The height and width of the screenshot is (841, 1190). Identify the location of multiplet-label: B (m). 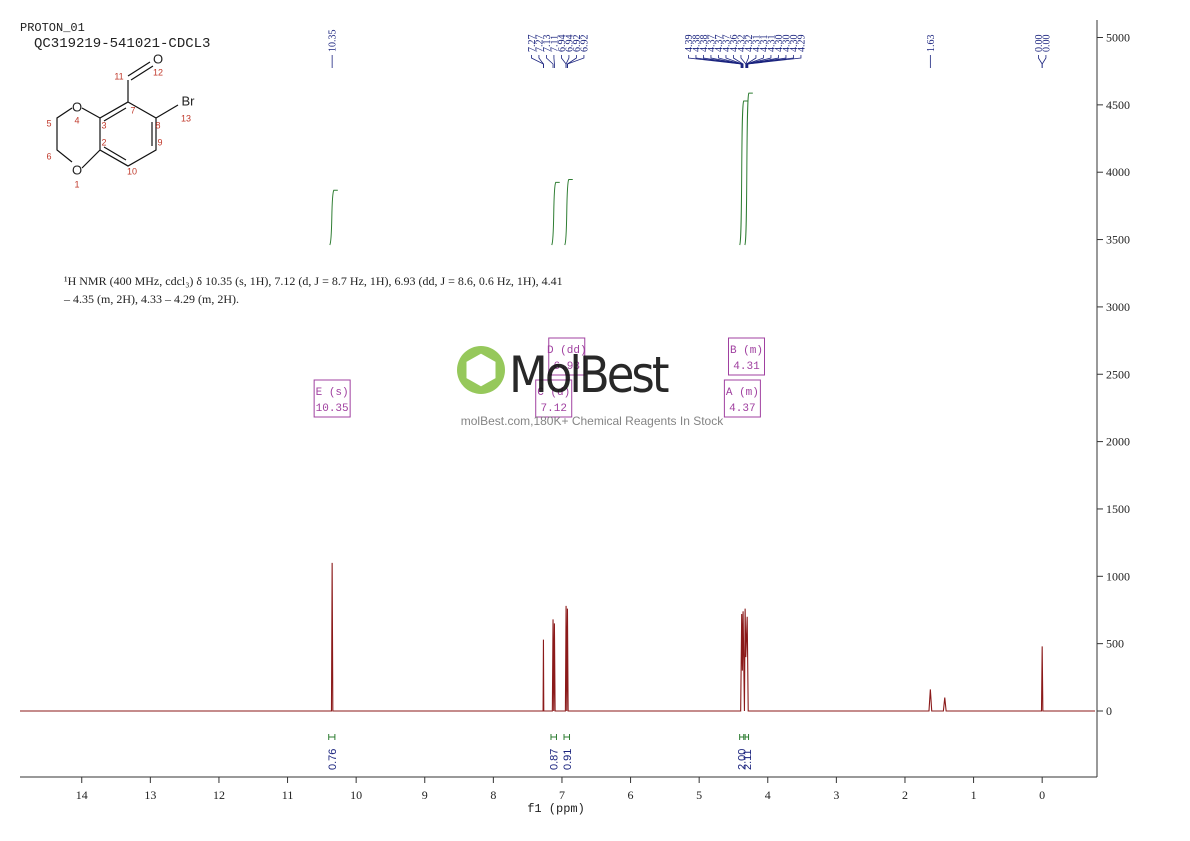
(746, 351).